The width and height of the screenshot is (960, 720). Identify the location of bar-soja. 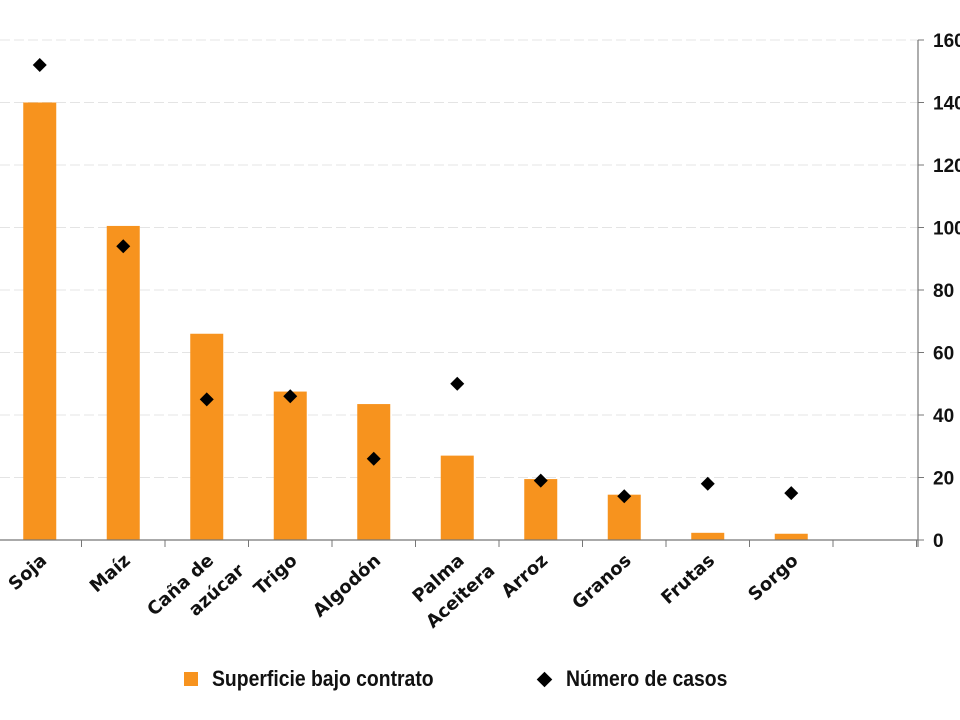
(40, 321).